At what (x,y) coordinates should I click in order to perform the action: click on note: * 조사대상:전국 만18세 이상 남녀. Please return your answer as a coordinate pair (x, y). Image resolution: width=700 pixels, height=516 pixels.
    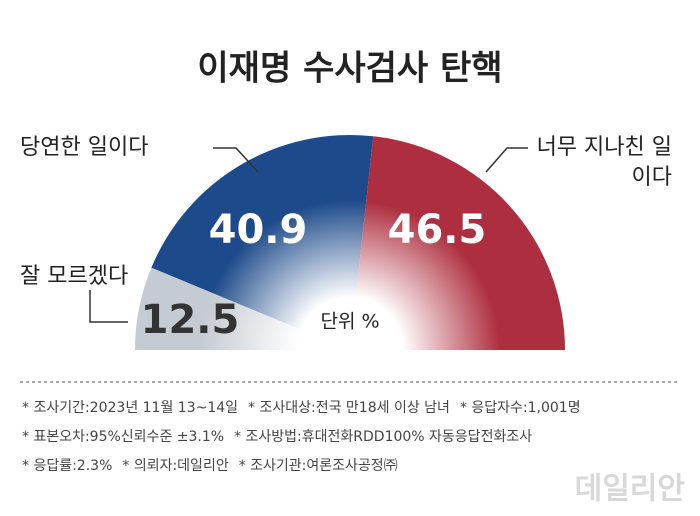
    Looking at the image, I should click on (349, 408).